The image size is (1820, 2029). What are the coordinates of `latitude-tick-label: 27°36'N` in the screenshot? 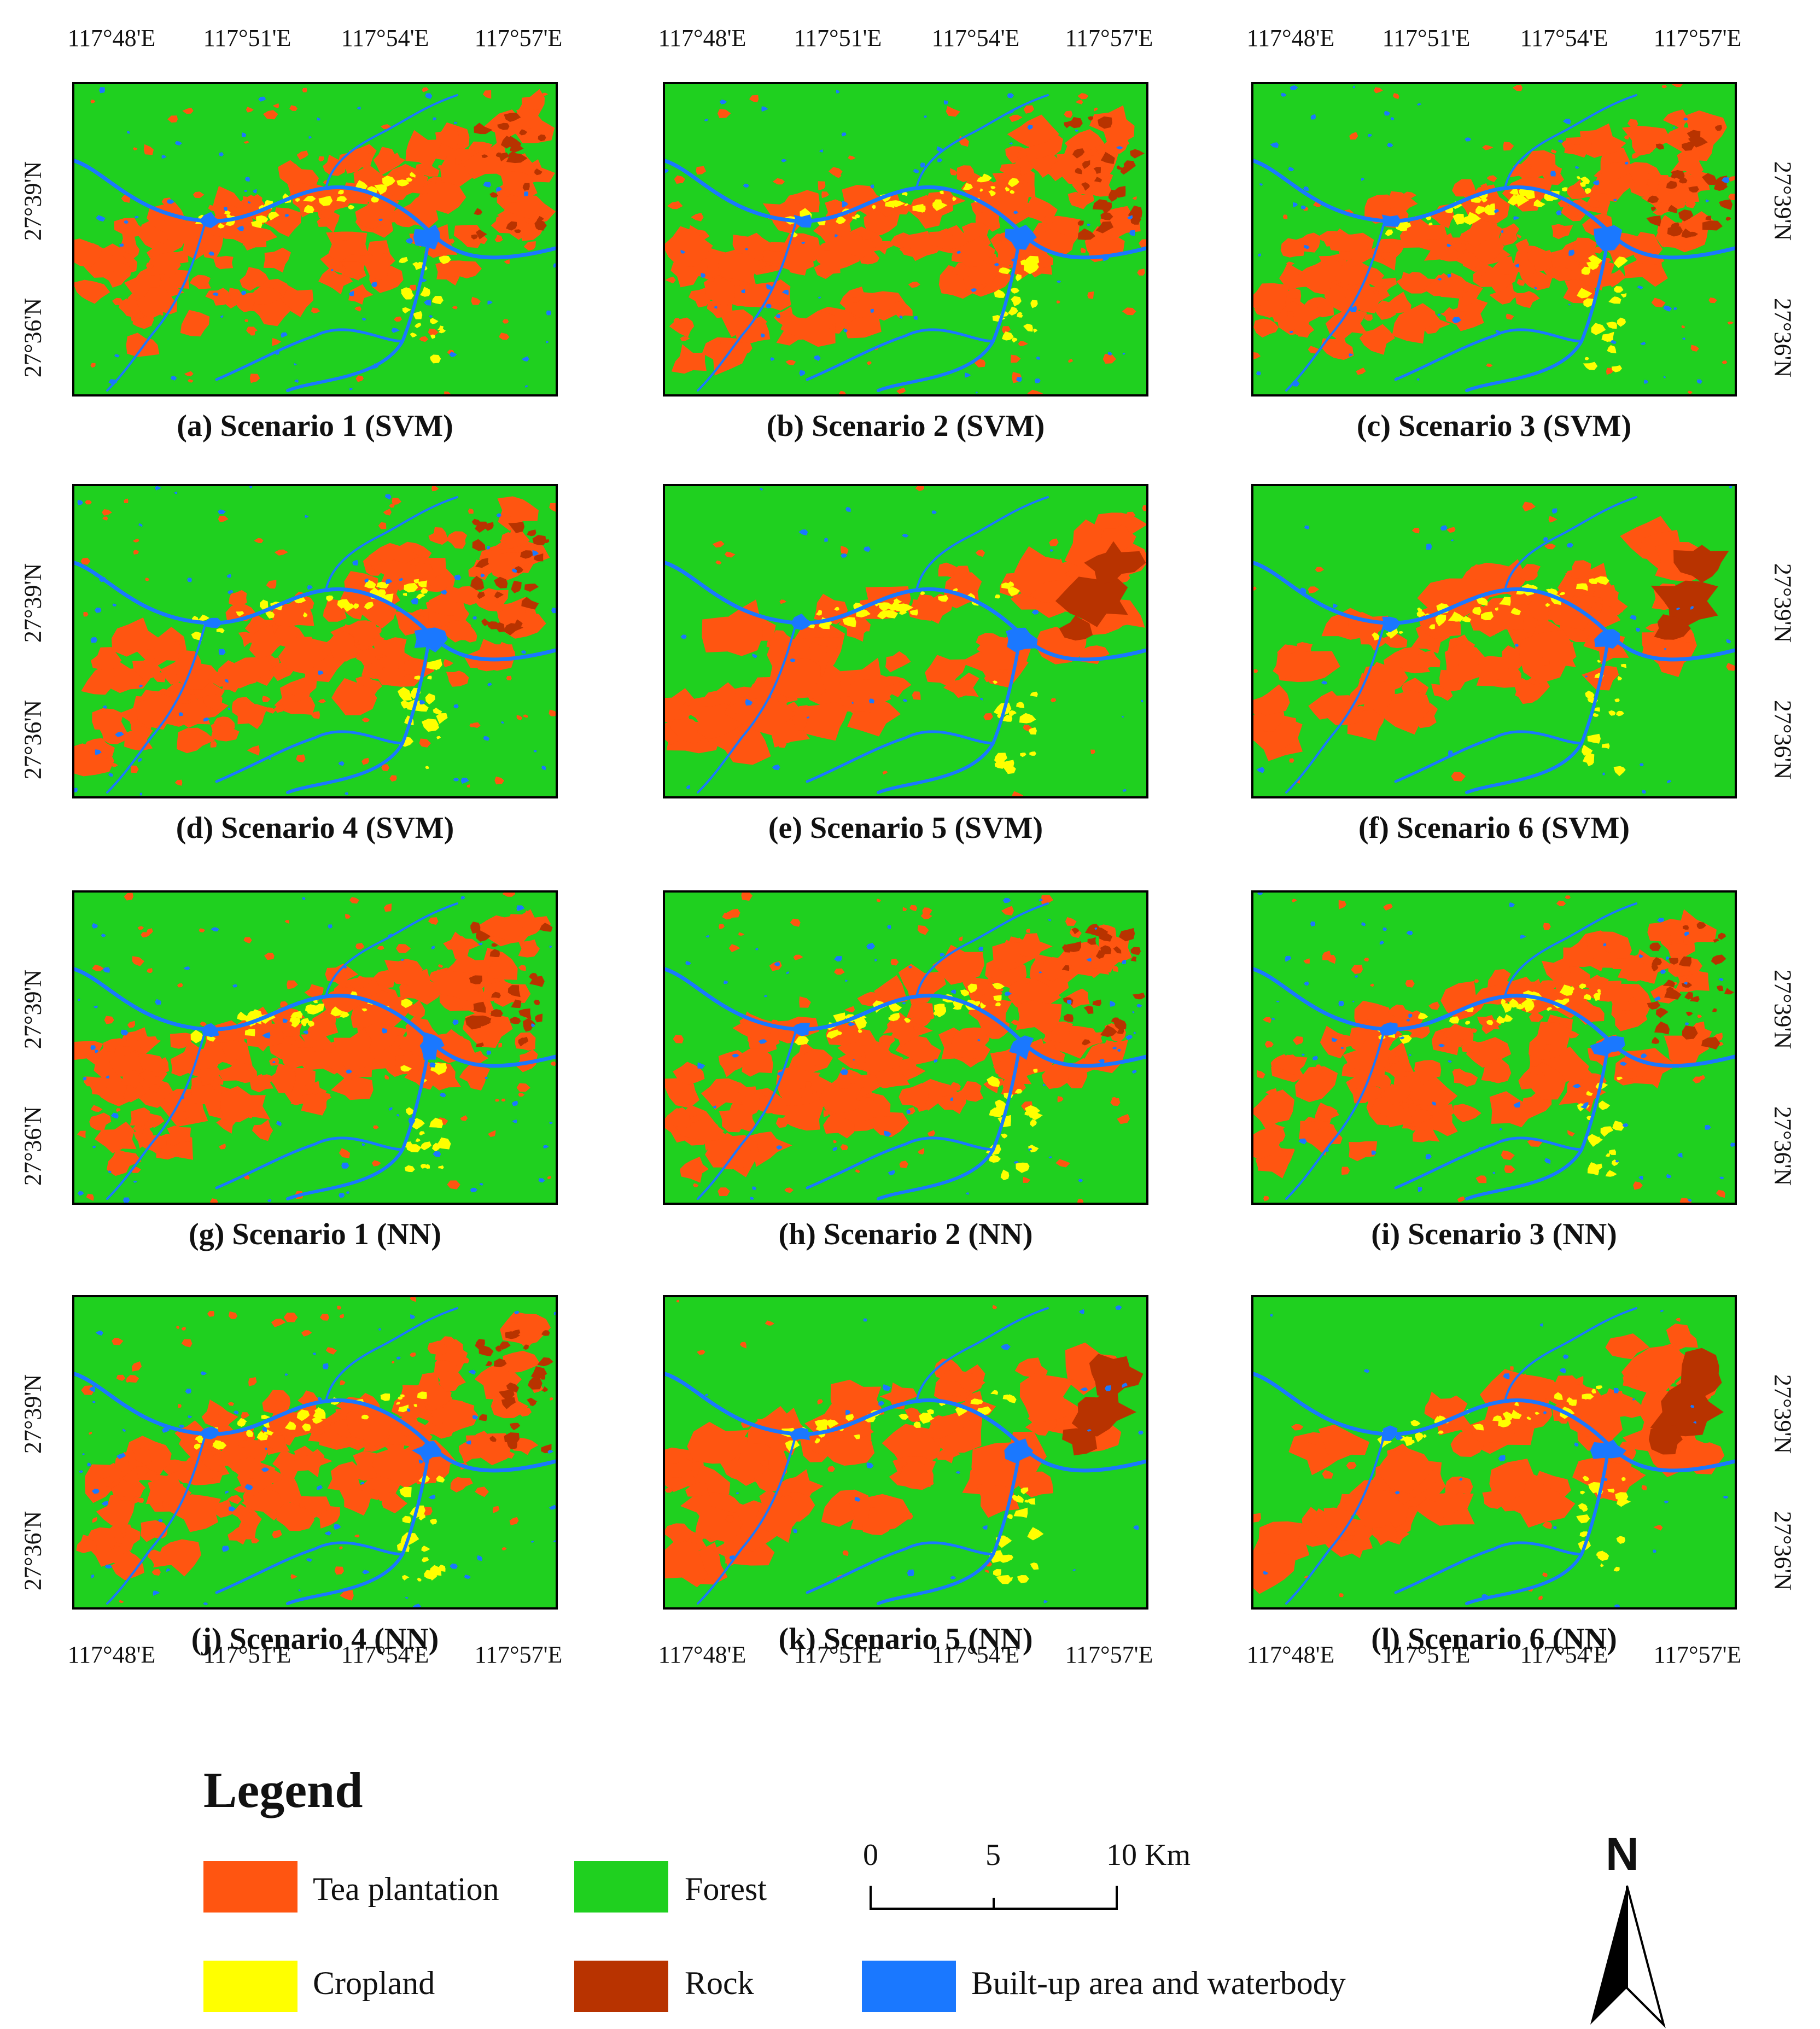 It's located at (1782, 338).